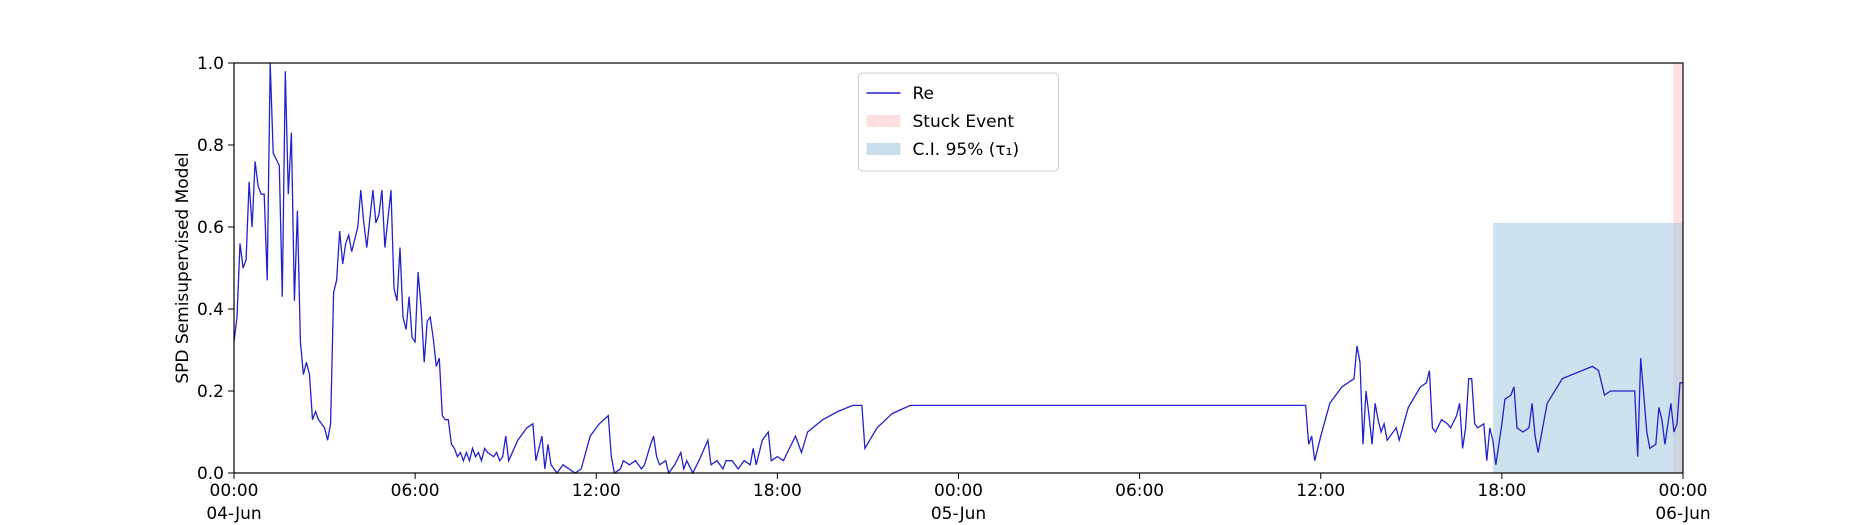 This screenshot has width=1850, height=525. I want to click on x-tick-label: 00:00 06-Jun, so click(1682, 502).